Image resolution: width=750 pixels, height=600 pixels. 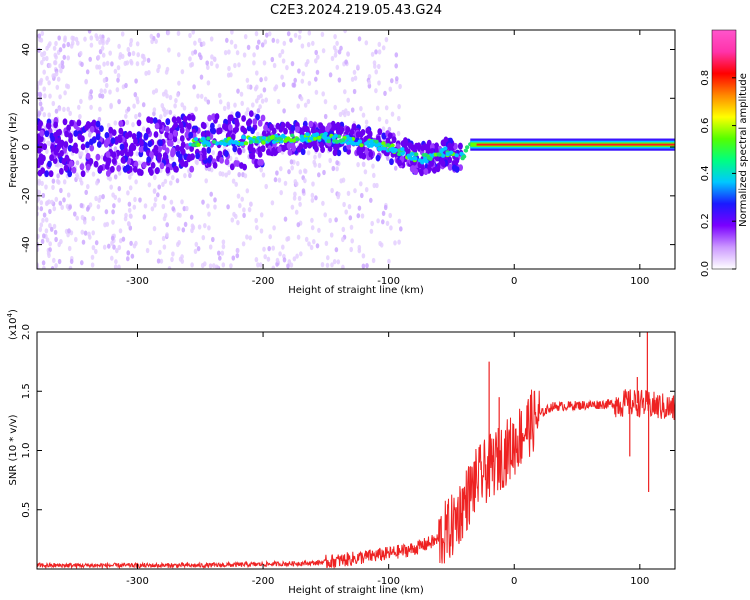 I want to click on colorbar-gradient, so click(x=724, y=149).